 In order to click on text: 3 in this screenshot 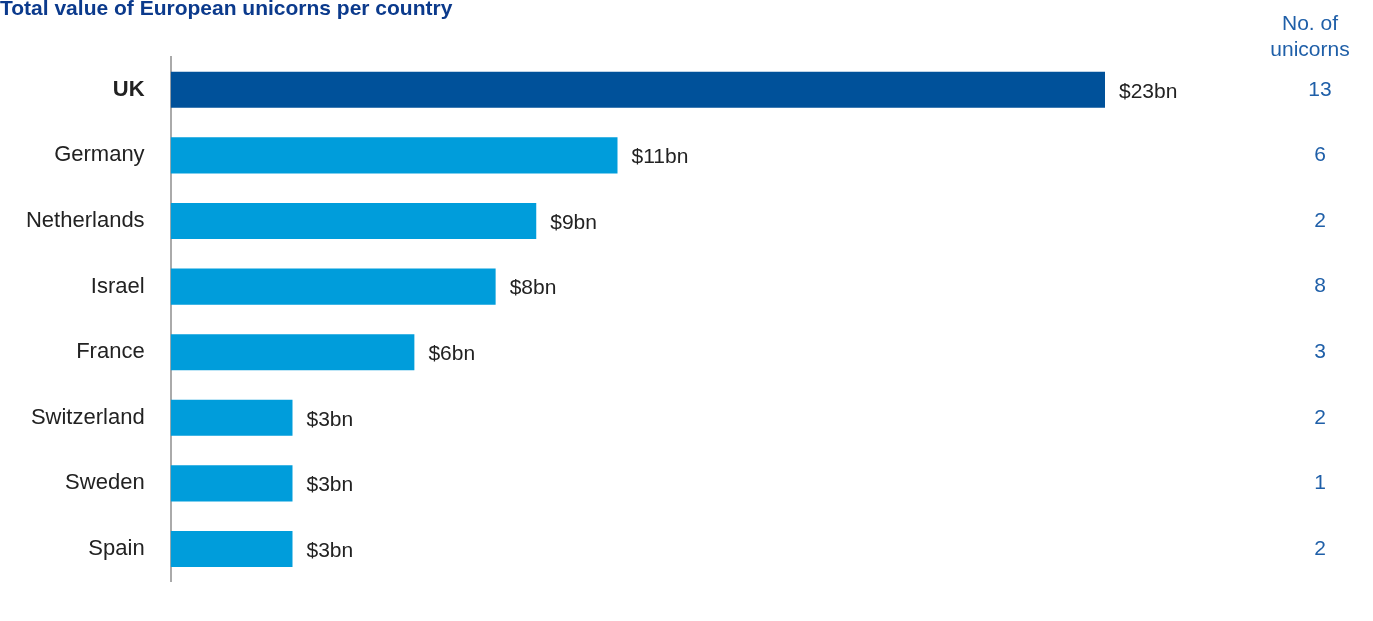, I will do `click(1320, 350)`.